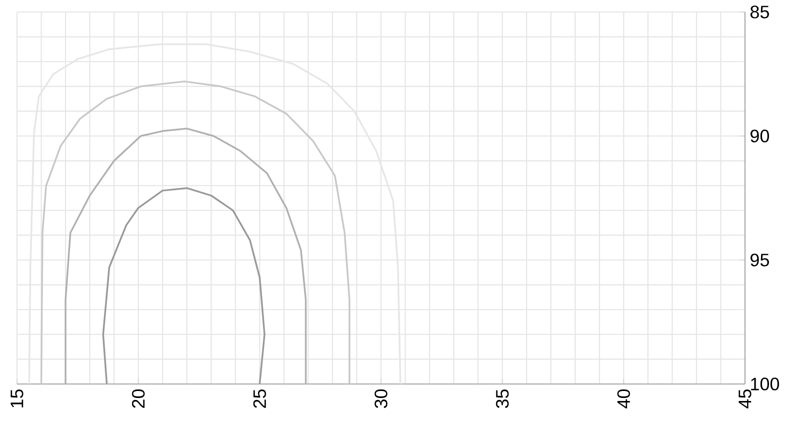 The height and width of the screenshot is (433, 794). Describe the element at coordinates (765, 384) in the screenshot. I see `y-tick-label: 100` at that location.